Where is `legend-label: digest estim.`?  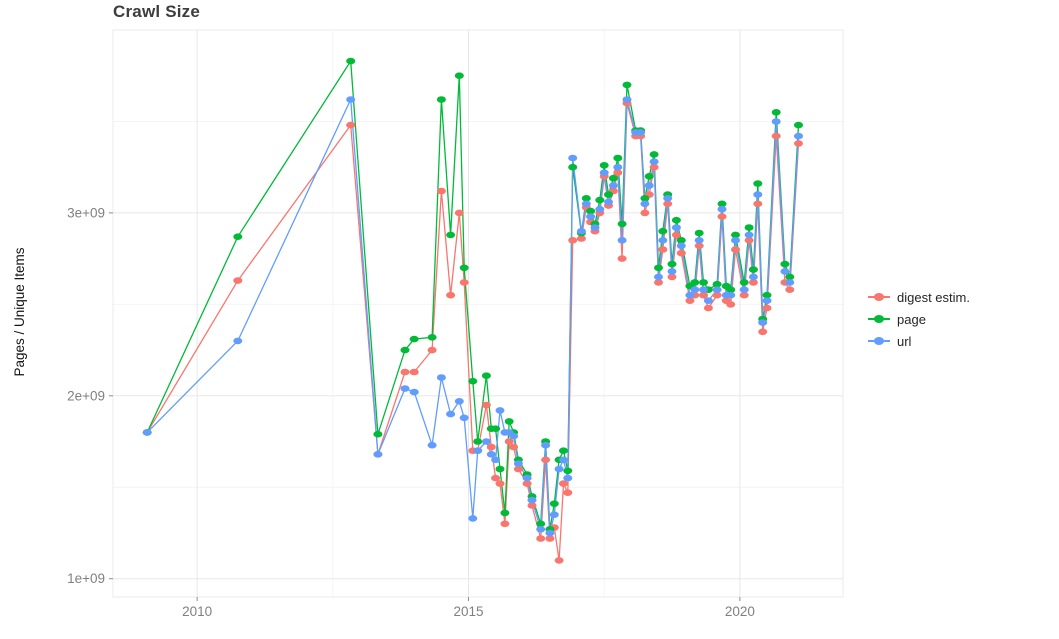 legend-label: digest estim. is located at coordinates (933, 297).